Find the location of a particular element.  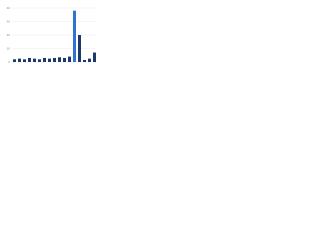

y-tick-label: 30 is located at coordinates (9, 21).